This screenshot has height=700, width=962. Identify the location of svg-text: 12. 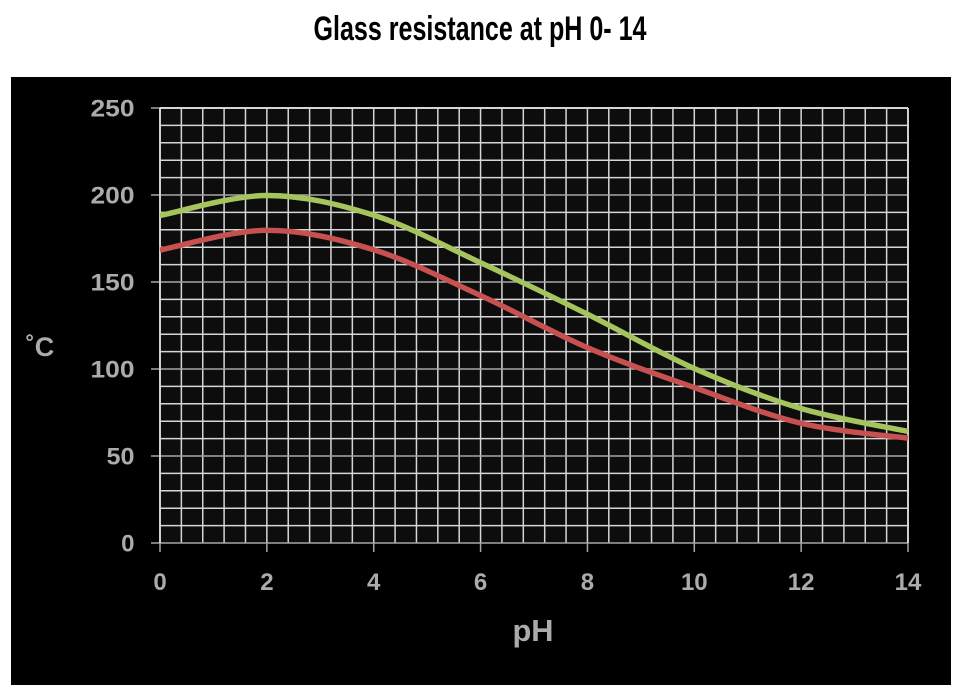
(801, 582).